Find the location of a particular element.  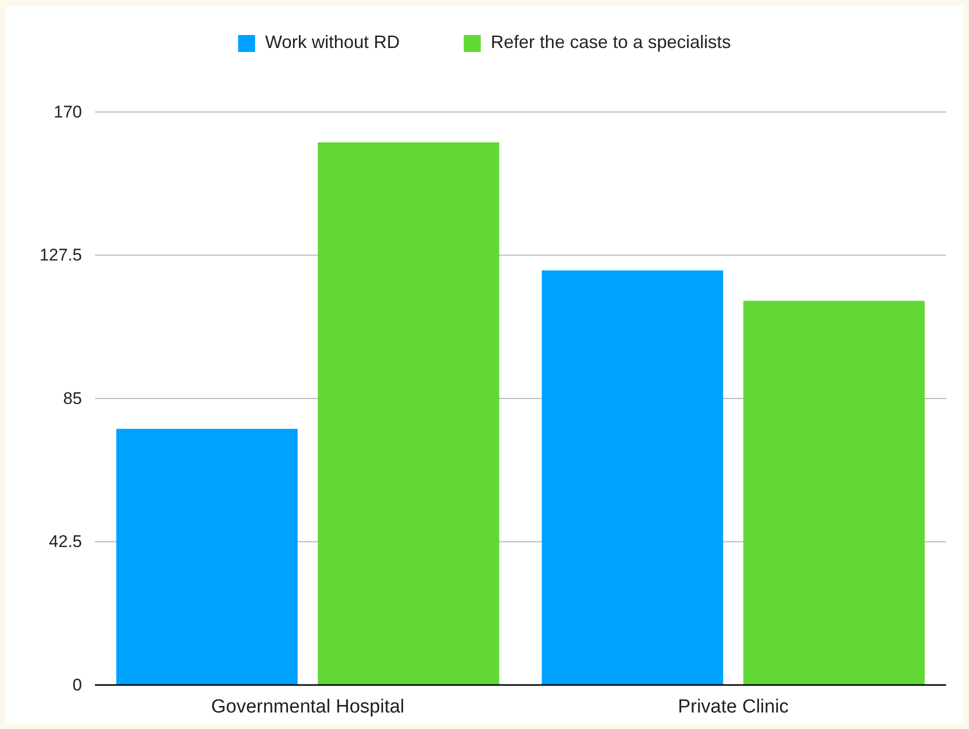

y-tick-label: 42.5 is located at coordinates (65, 542).